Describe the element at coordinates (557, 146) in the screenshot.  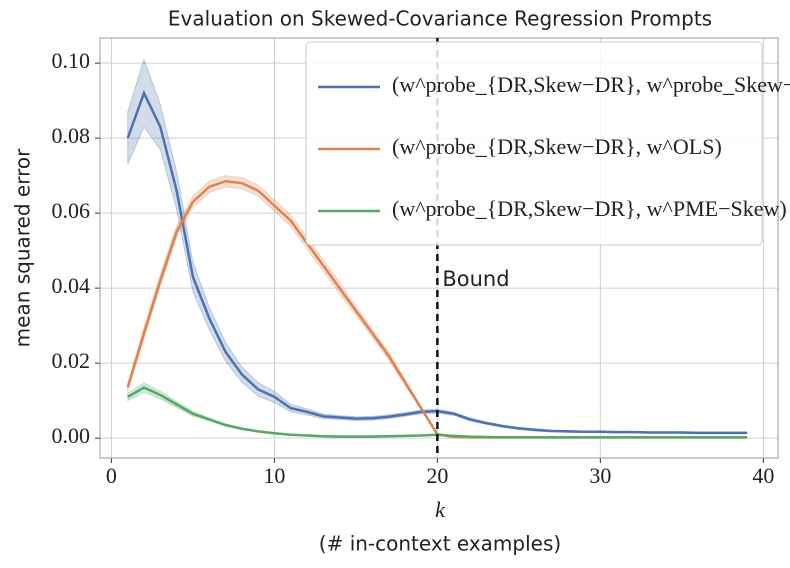
I see `legend-label: (w^probe_{DR,Skew−DR}, w^OLS)` at that location.